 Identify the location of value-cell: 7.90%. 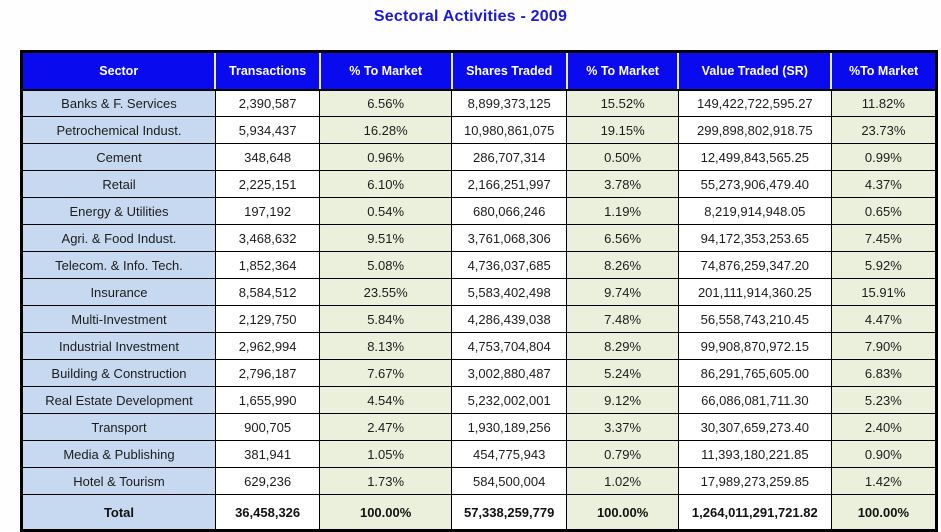
(884, 346).